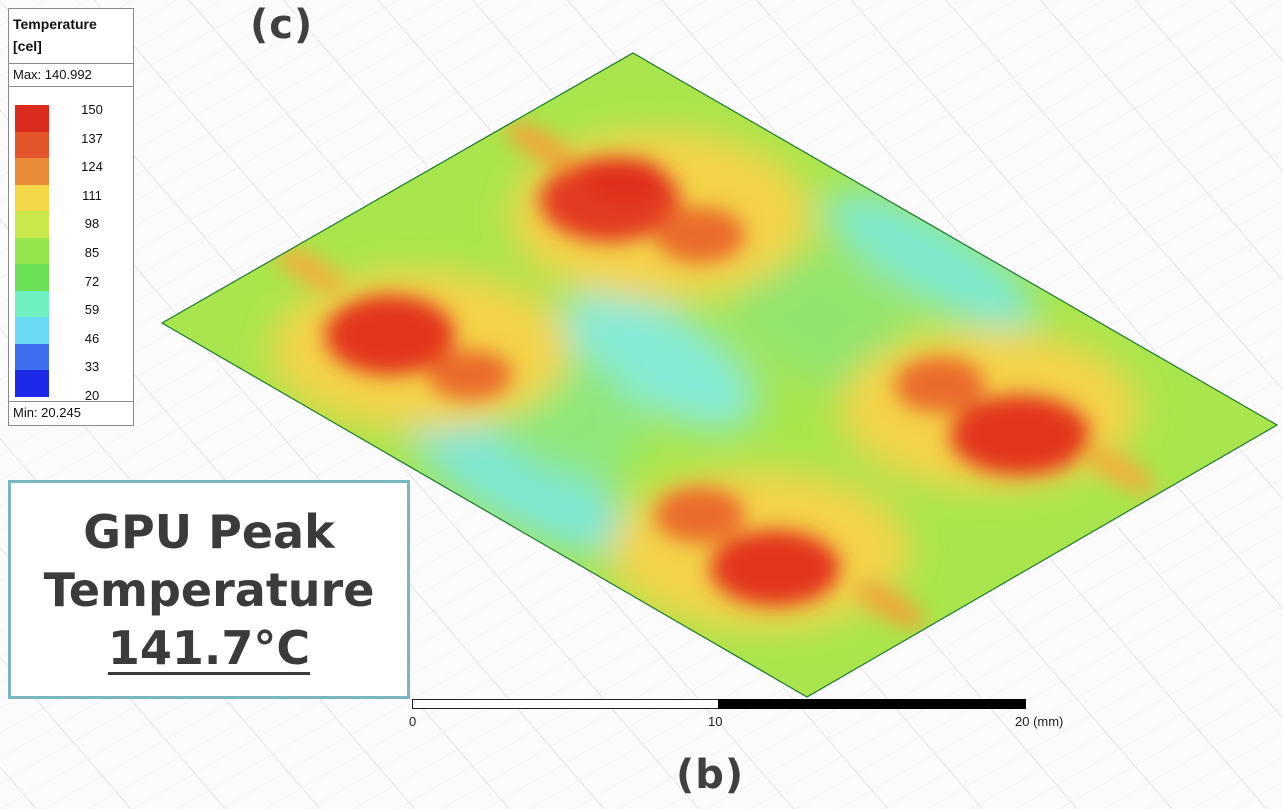  What do you see at coordinates (92, 281) in the screenshot?
I see `legend-tick: 72` at bounding box center [92, 281].